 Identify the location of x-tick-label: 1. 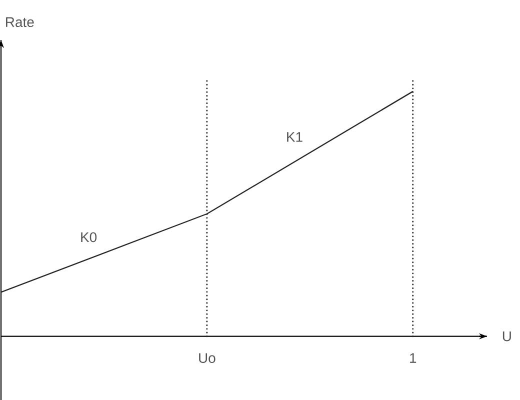
(413, 358).